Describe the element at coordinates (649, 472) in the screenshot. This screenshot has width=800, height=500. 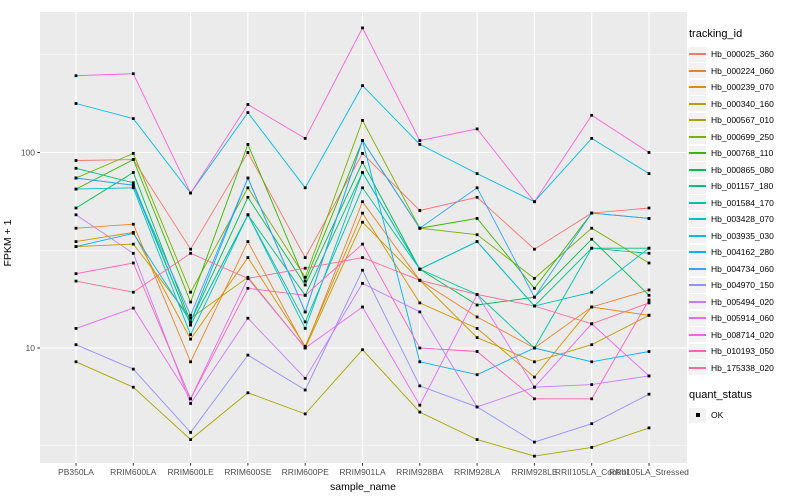
I see `x-tick-label-RRII105LA_Stressed: RRII105LA_Stressed` at that location.